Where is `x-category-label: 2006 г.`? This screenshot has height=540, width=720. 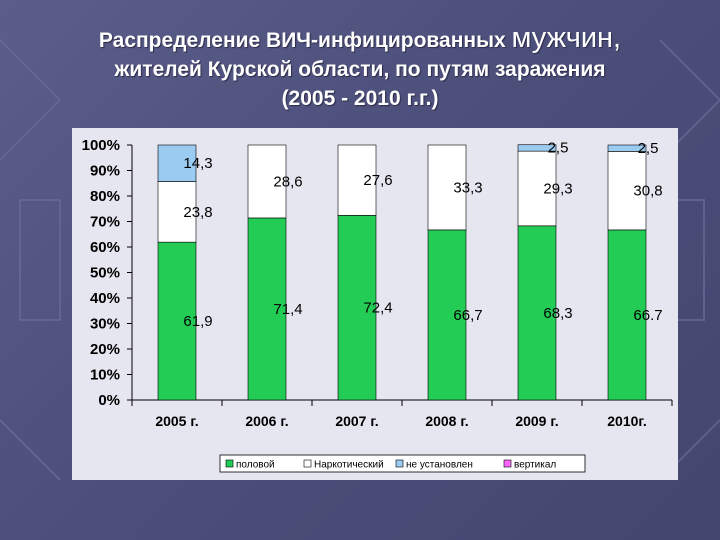
x-category-label: 2006 г. is located at coordinates (266, 421).